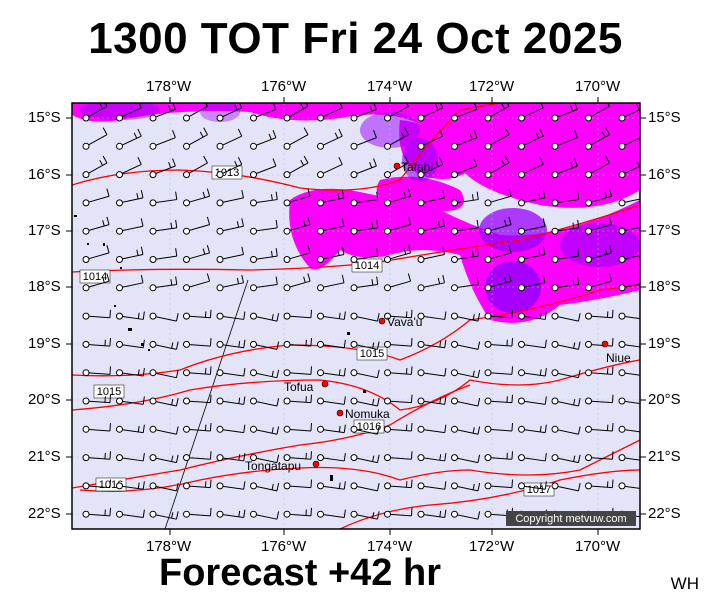 The width and height of the screenshot is (711, 600). What do you see at coordinates (598, 86) in the screenshot?
I see `lon-label-top: 170°W` at bounding box center [598, 86].